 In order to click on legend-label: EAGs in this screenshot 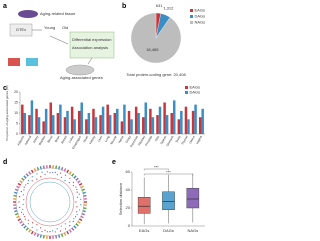, I will do `click(200, 10)`.